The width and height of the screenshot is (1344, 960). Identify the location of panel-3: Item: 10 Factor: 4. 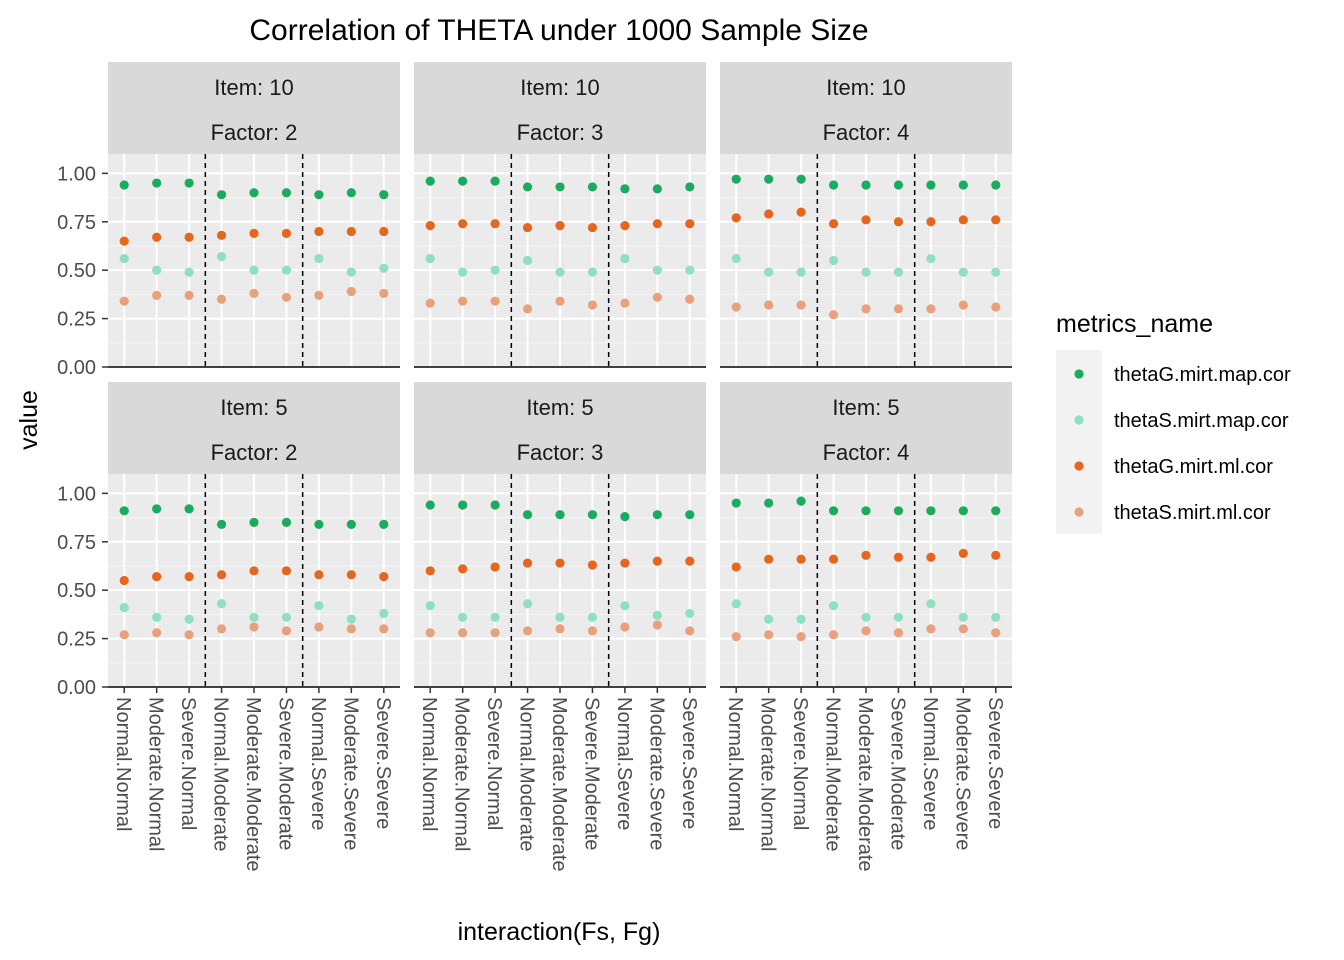
(866, 215).